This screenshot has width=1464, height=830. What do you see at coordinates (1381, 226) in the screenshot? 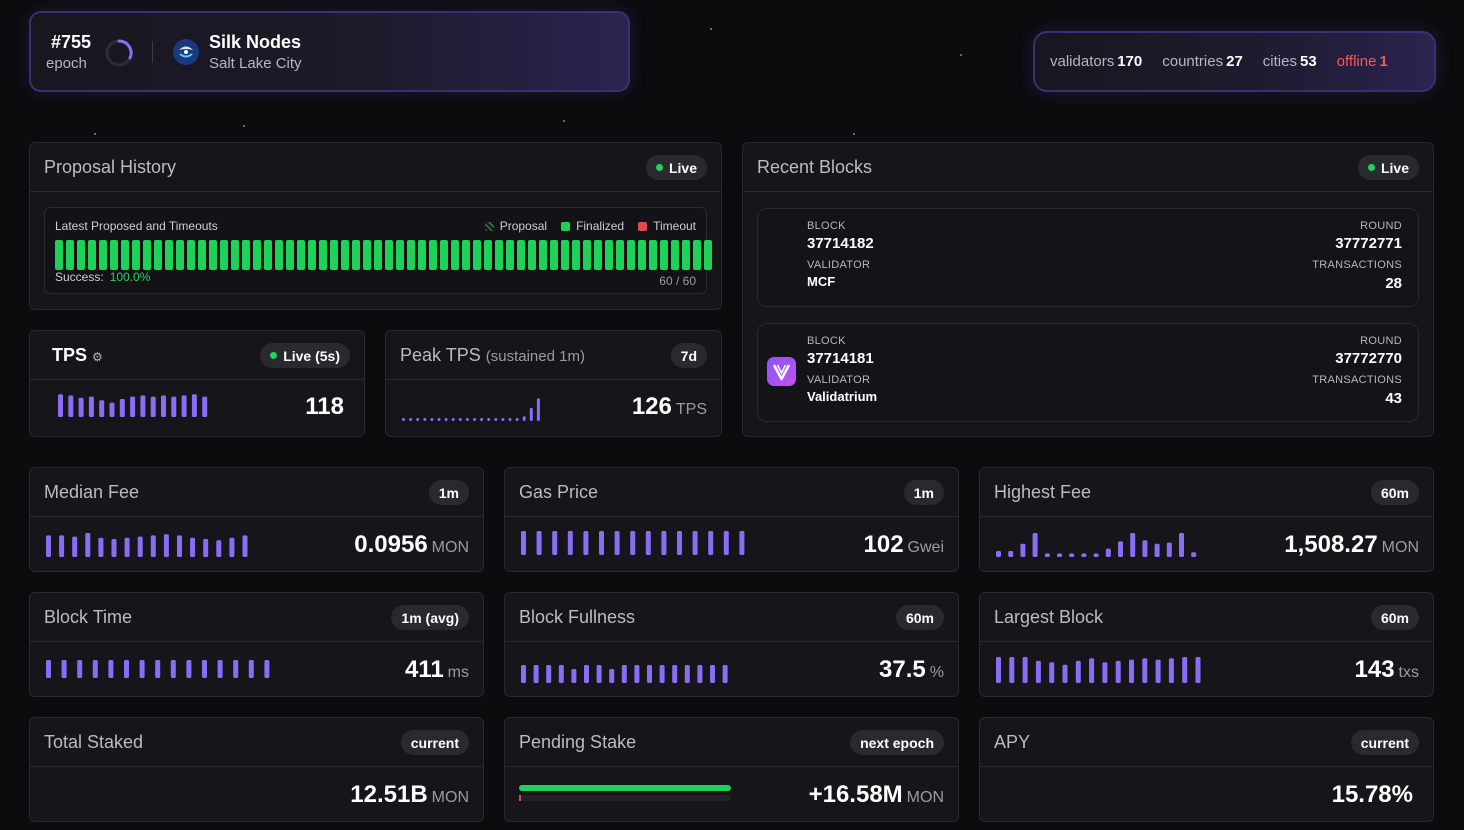
I see `round-label: ROUND` at bounding box center [1381, 226].